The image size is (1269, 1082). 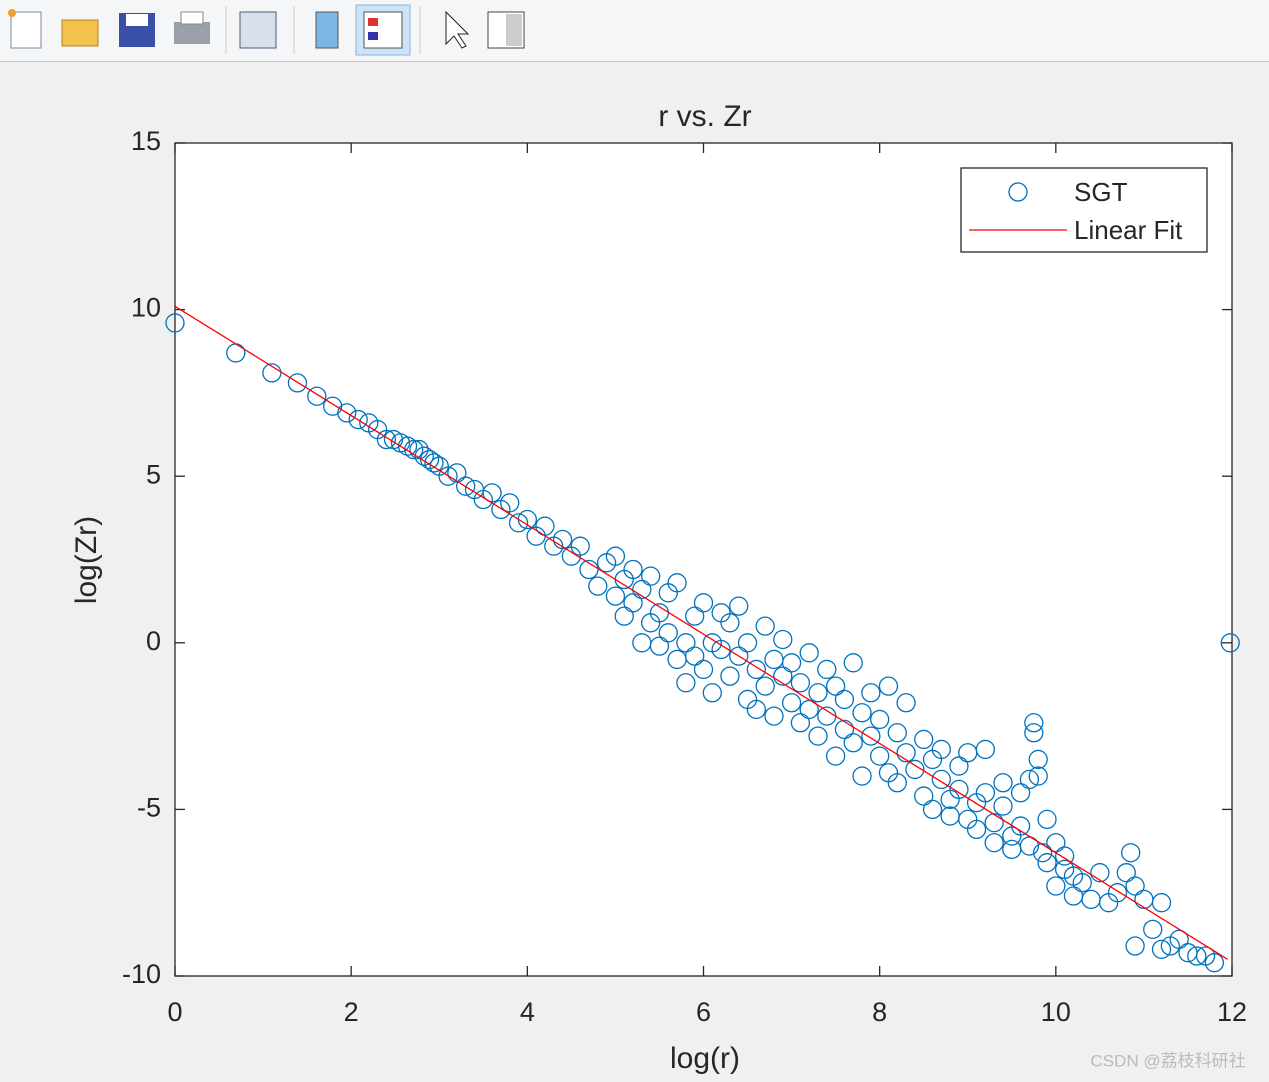 What do you see at coordinates (174, 1012) in the screenshot?
I see `x-tick-label: 0` at bounding box center [174, 1012].